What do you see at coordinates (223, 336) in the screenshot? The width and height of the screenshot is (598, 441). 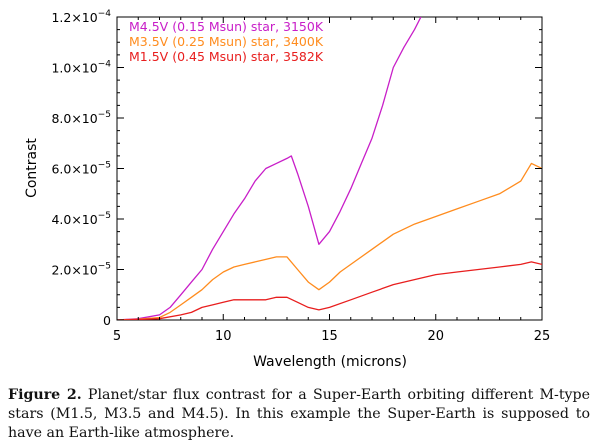 I see `x-tick-label: 10` at bounding box center [223, 336].